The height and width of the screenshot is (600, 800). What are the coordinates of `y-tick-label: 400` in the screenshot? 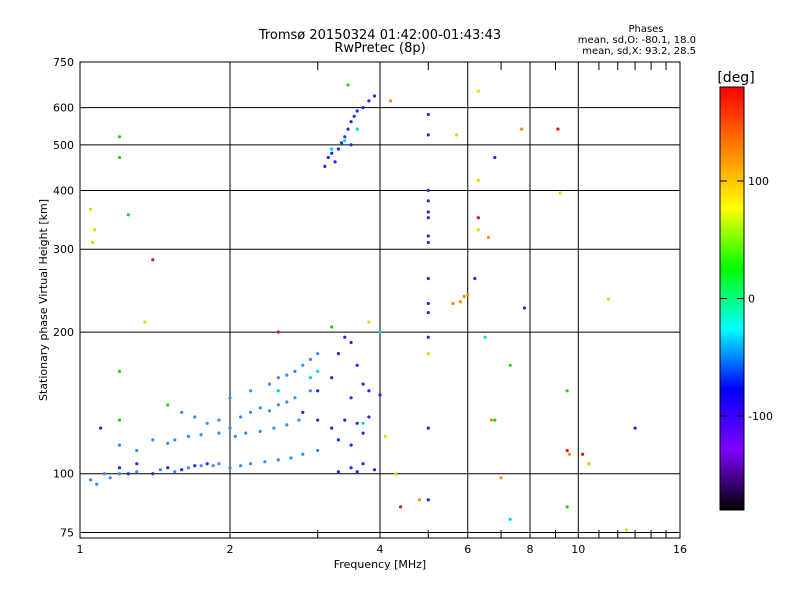 It's located at (63, 190).